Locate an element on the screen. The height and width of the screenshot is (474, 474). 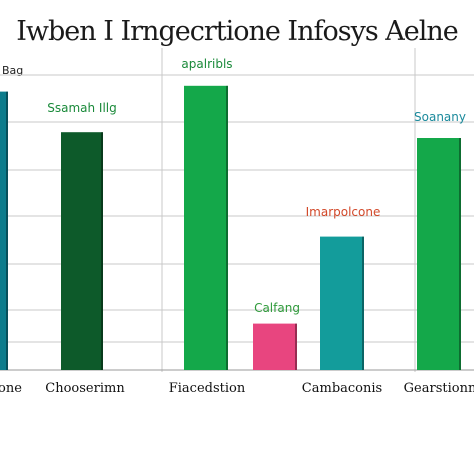
bar-label: Imarpolcone is located at coordinates (343, 212).